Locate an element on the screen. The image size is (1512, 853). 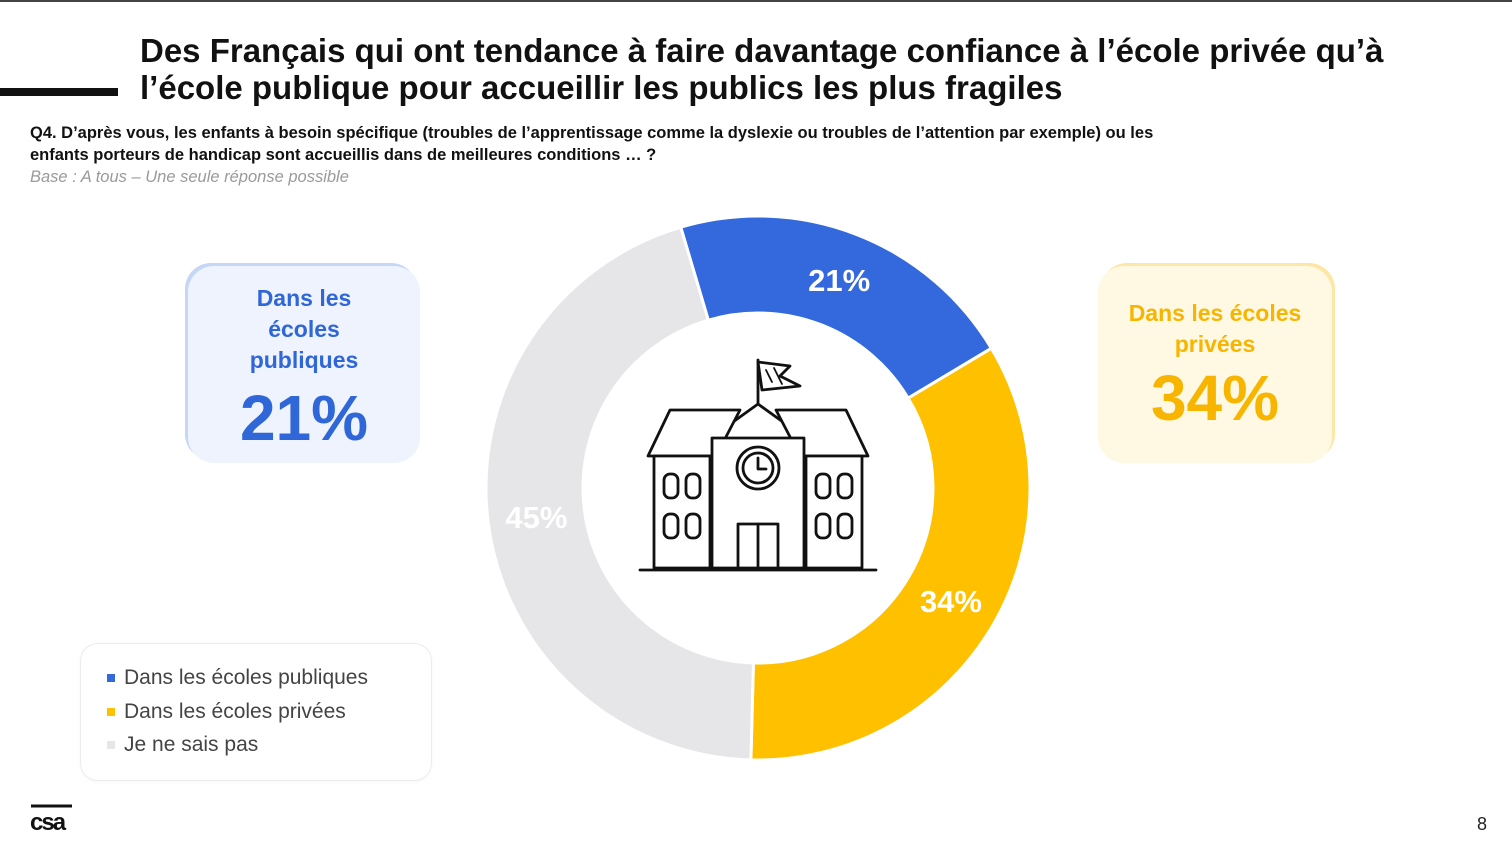
page-number: 8 is located at coordinates (1482, 824).